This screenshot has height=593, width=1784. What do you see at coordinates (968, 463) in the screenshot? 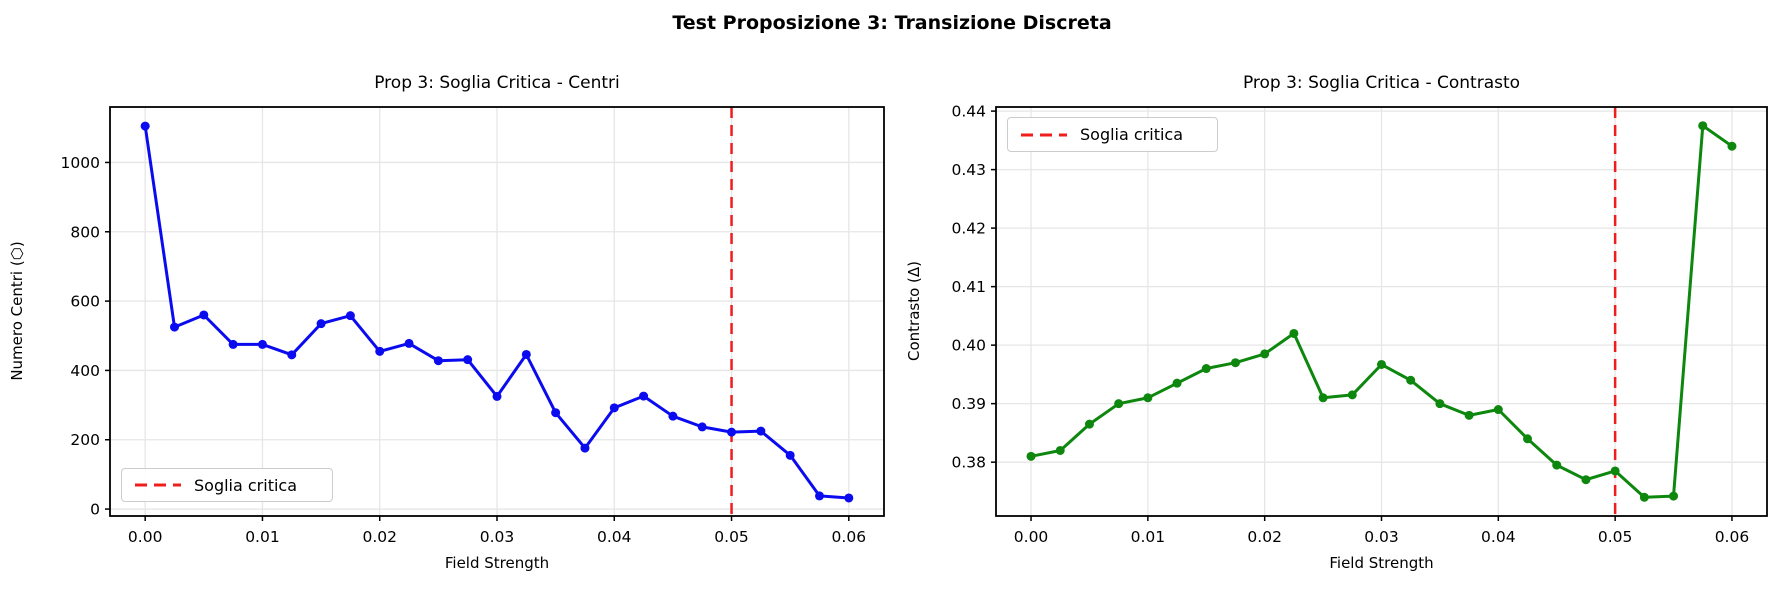
I see `y-tick-label: 0.38` at bounding box center [968, 463].